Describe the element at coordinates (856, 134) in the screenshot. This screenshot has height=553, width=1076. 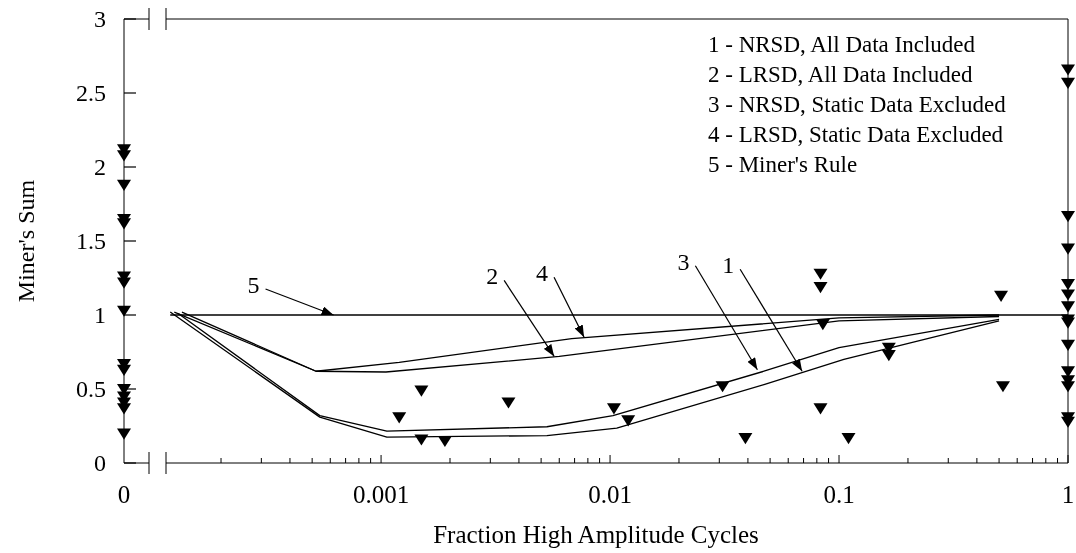
I see `annotation: 4 - LRSD, Static Data Excluded` at that location.